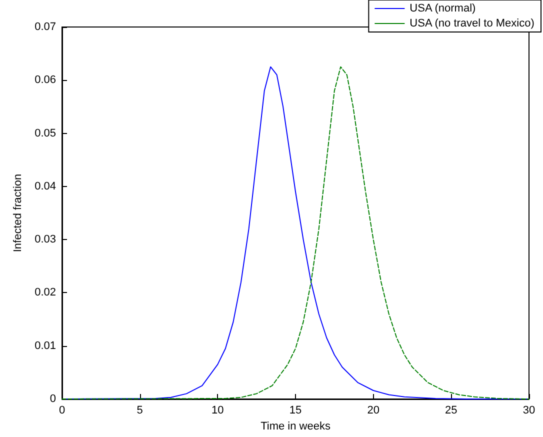 The width and height of the screenshot is (543, 437). What do you see at coordinates (45, 240) in the screenshot?
I see `y-tick-label: 0.03` at bounding box center [45, 240].